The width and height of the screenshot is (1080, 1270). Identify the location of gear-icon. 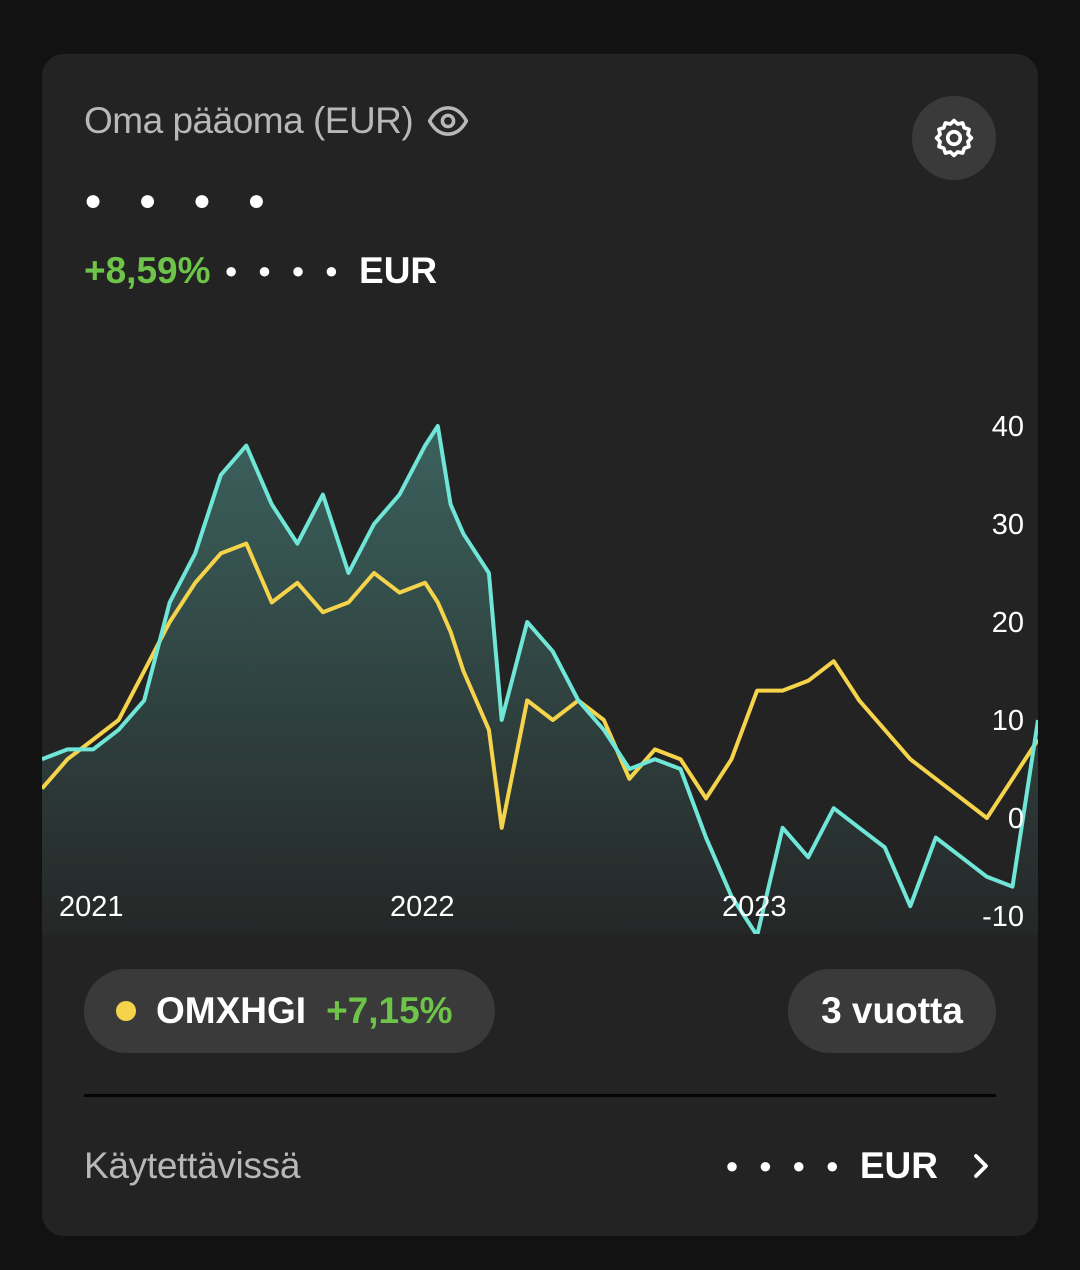
(954, 138).